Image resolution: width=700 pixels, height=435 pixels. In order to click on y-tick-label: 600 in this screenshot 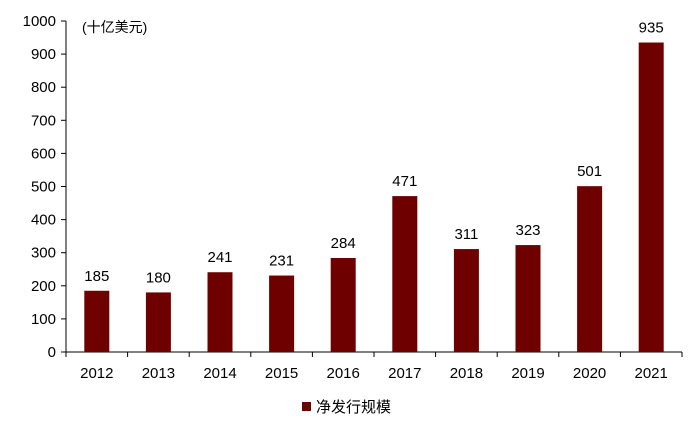, I will do `click(43, 153)`.